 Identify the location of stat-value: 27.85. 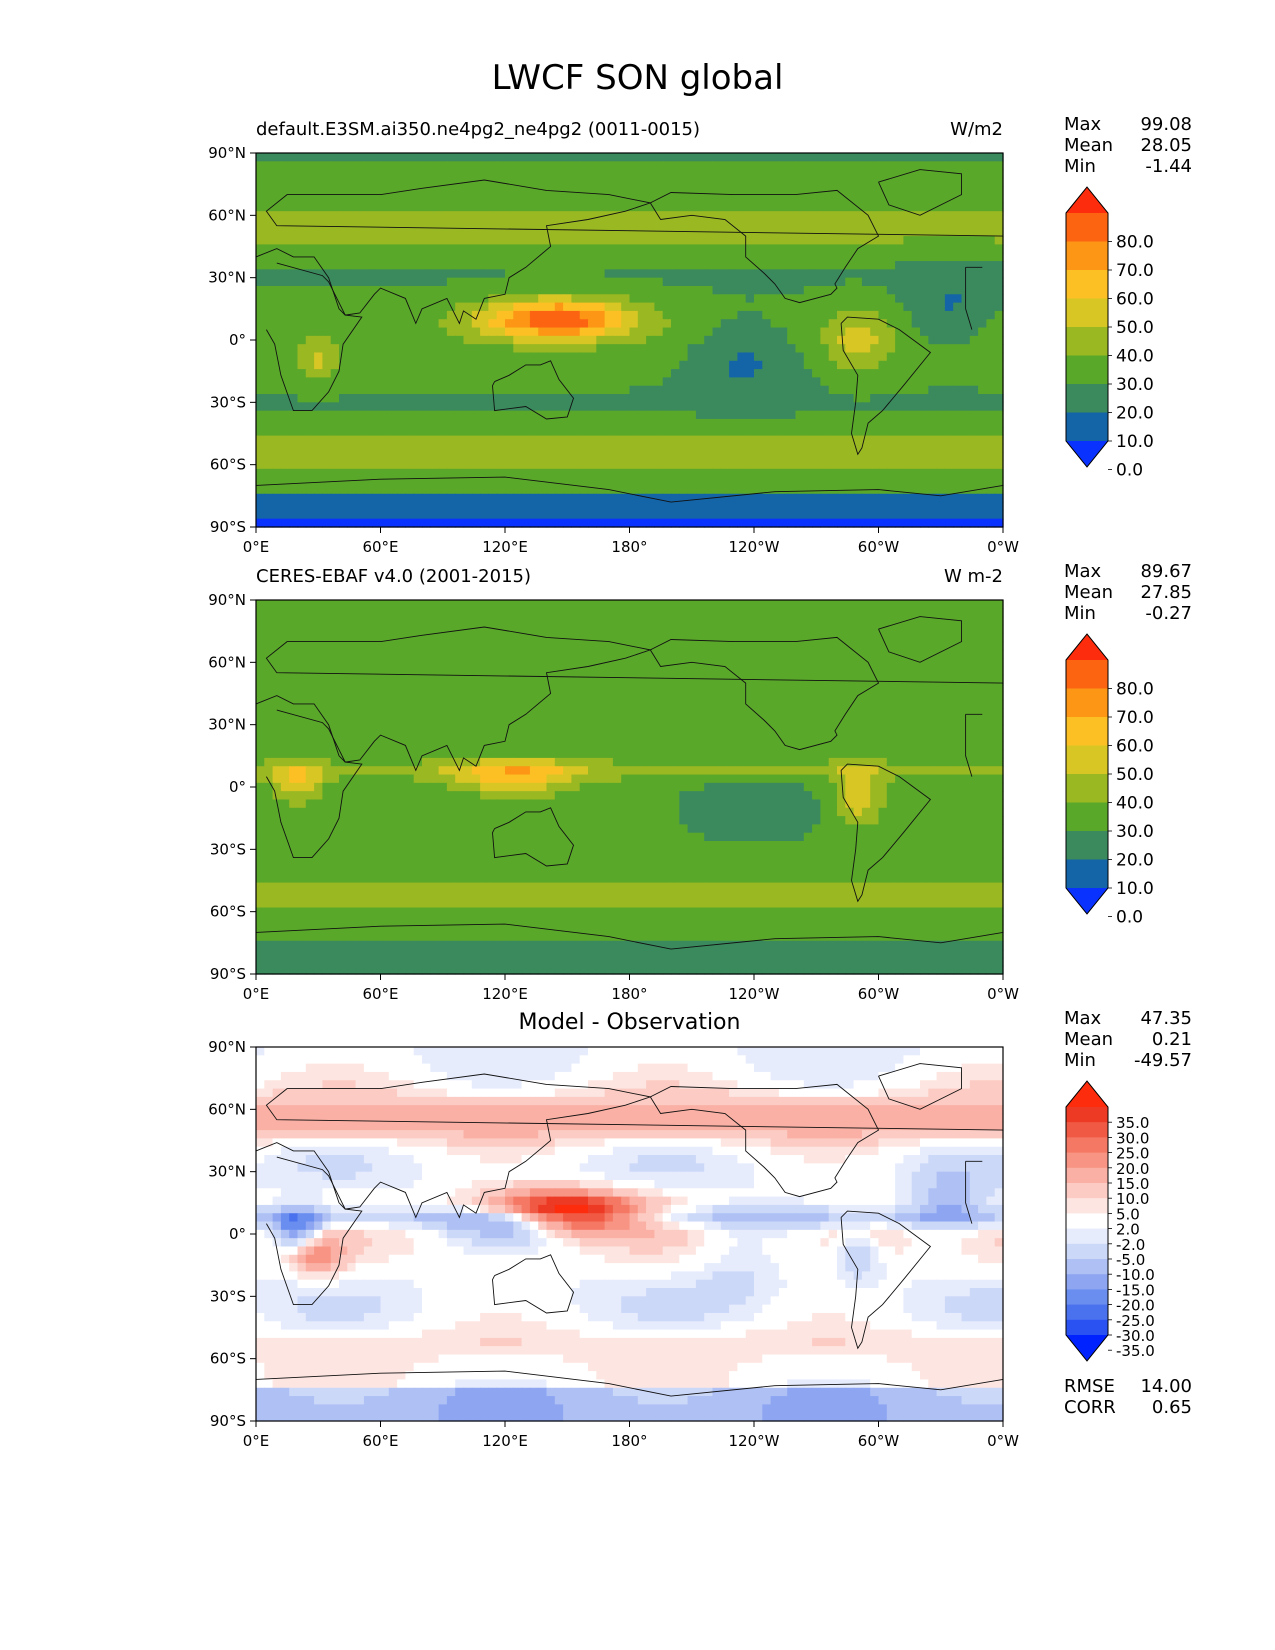
(1166, 592).